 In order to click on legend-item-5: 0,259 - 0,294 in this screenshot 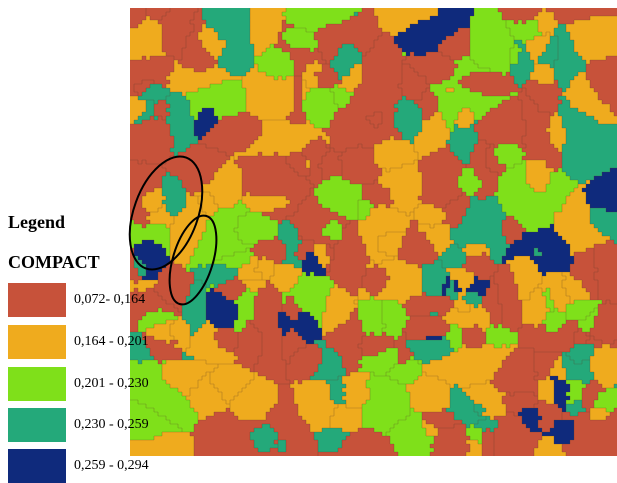, I will do `click(78, 466)`.